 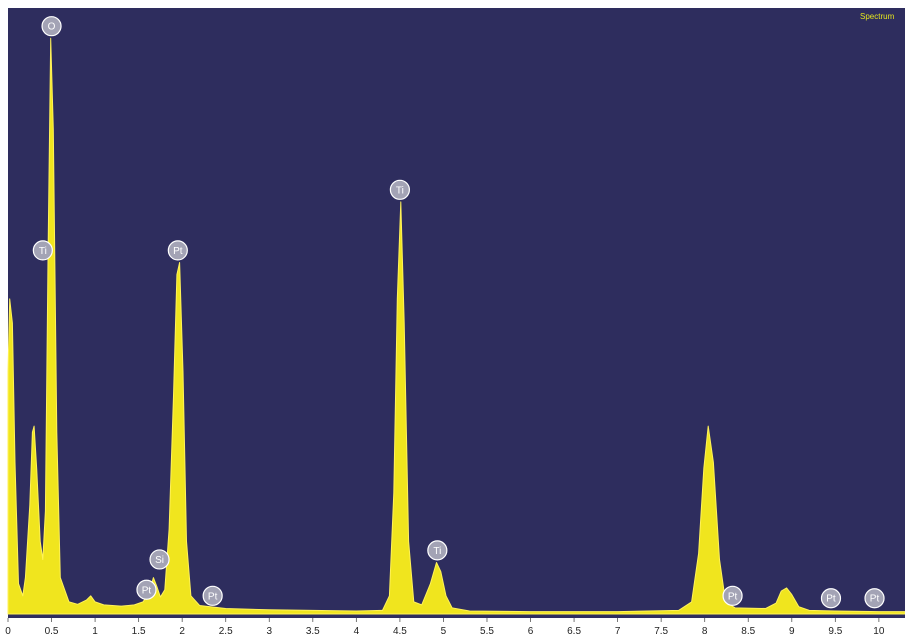 What do you see at coordinates (139, 631) in the screenshot?
I see `x-tick-label: 1.5` at bounding box center [139, 631].